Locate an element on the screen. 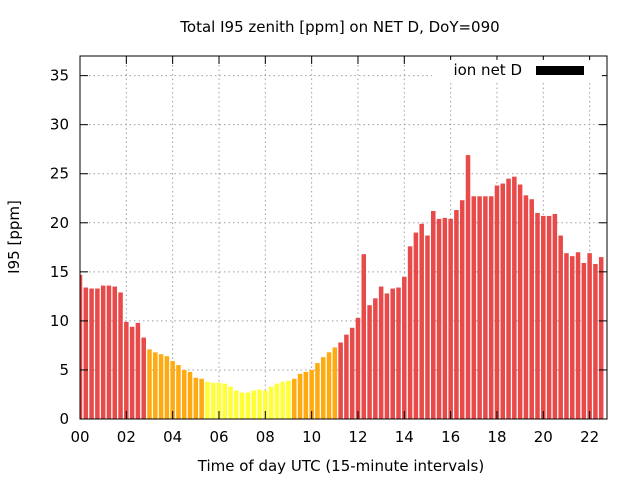  x-tick-label: 06 is located at coordinates (218, 437).